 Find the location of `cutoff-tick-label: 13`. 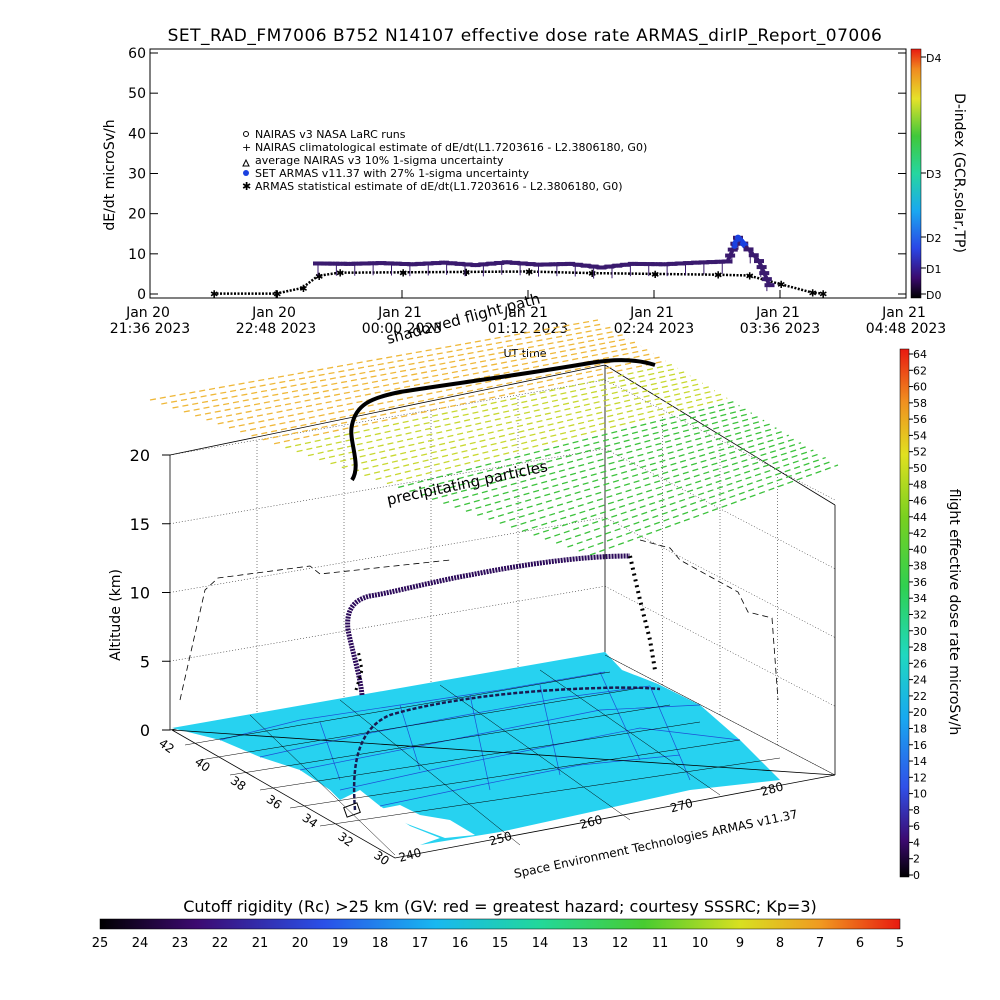

cutoff-tick-label: 13 is located at coordinates (580, 943).